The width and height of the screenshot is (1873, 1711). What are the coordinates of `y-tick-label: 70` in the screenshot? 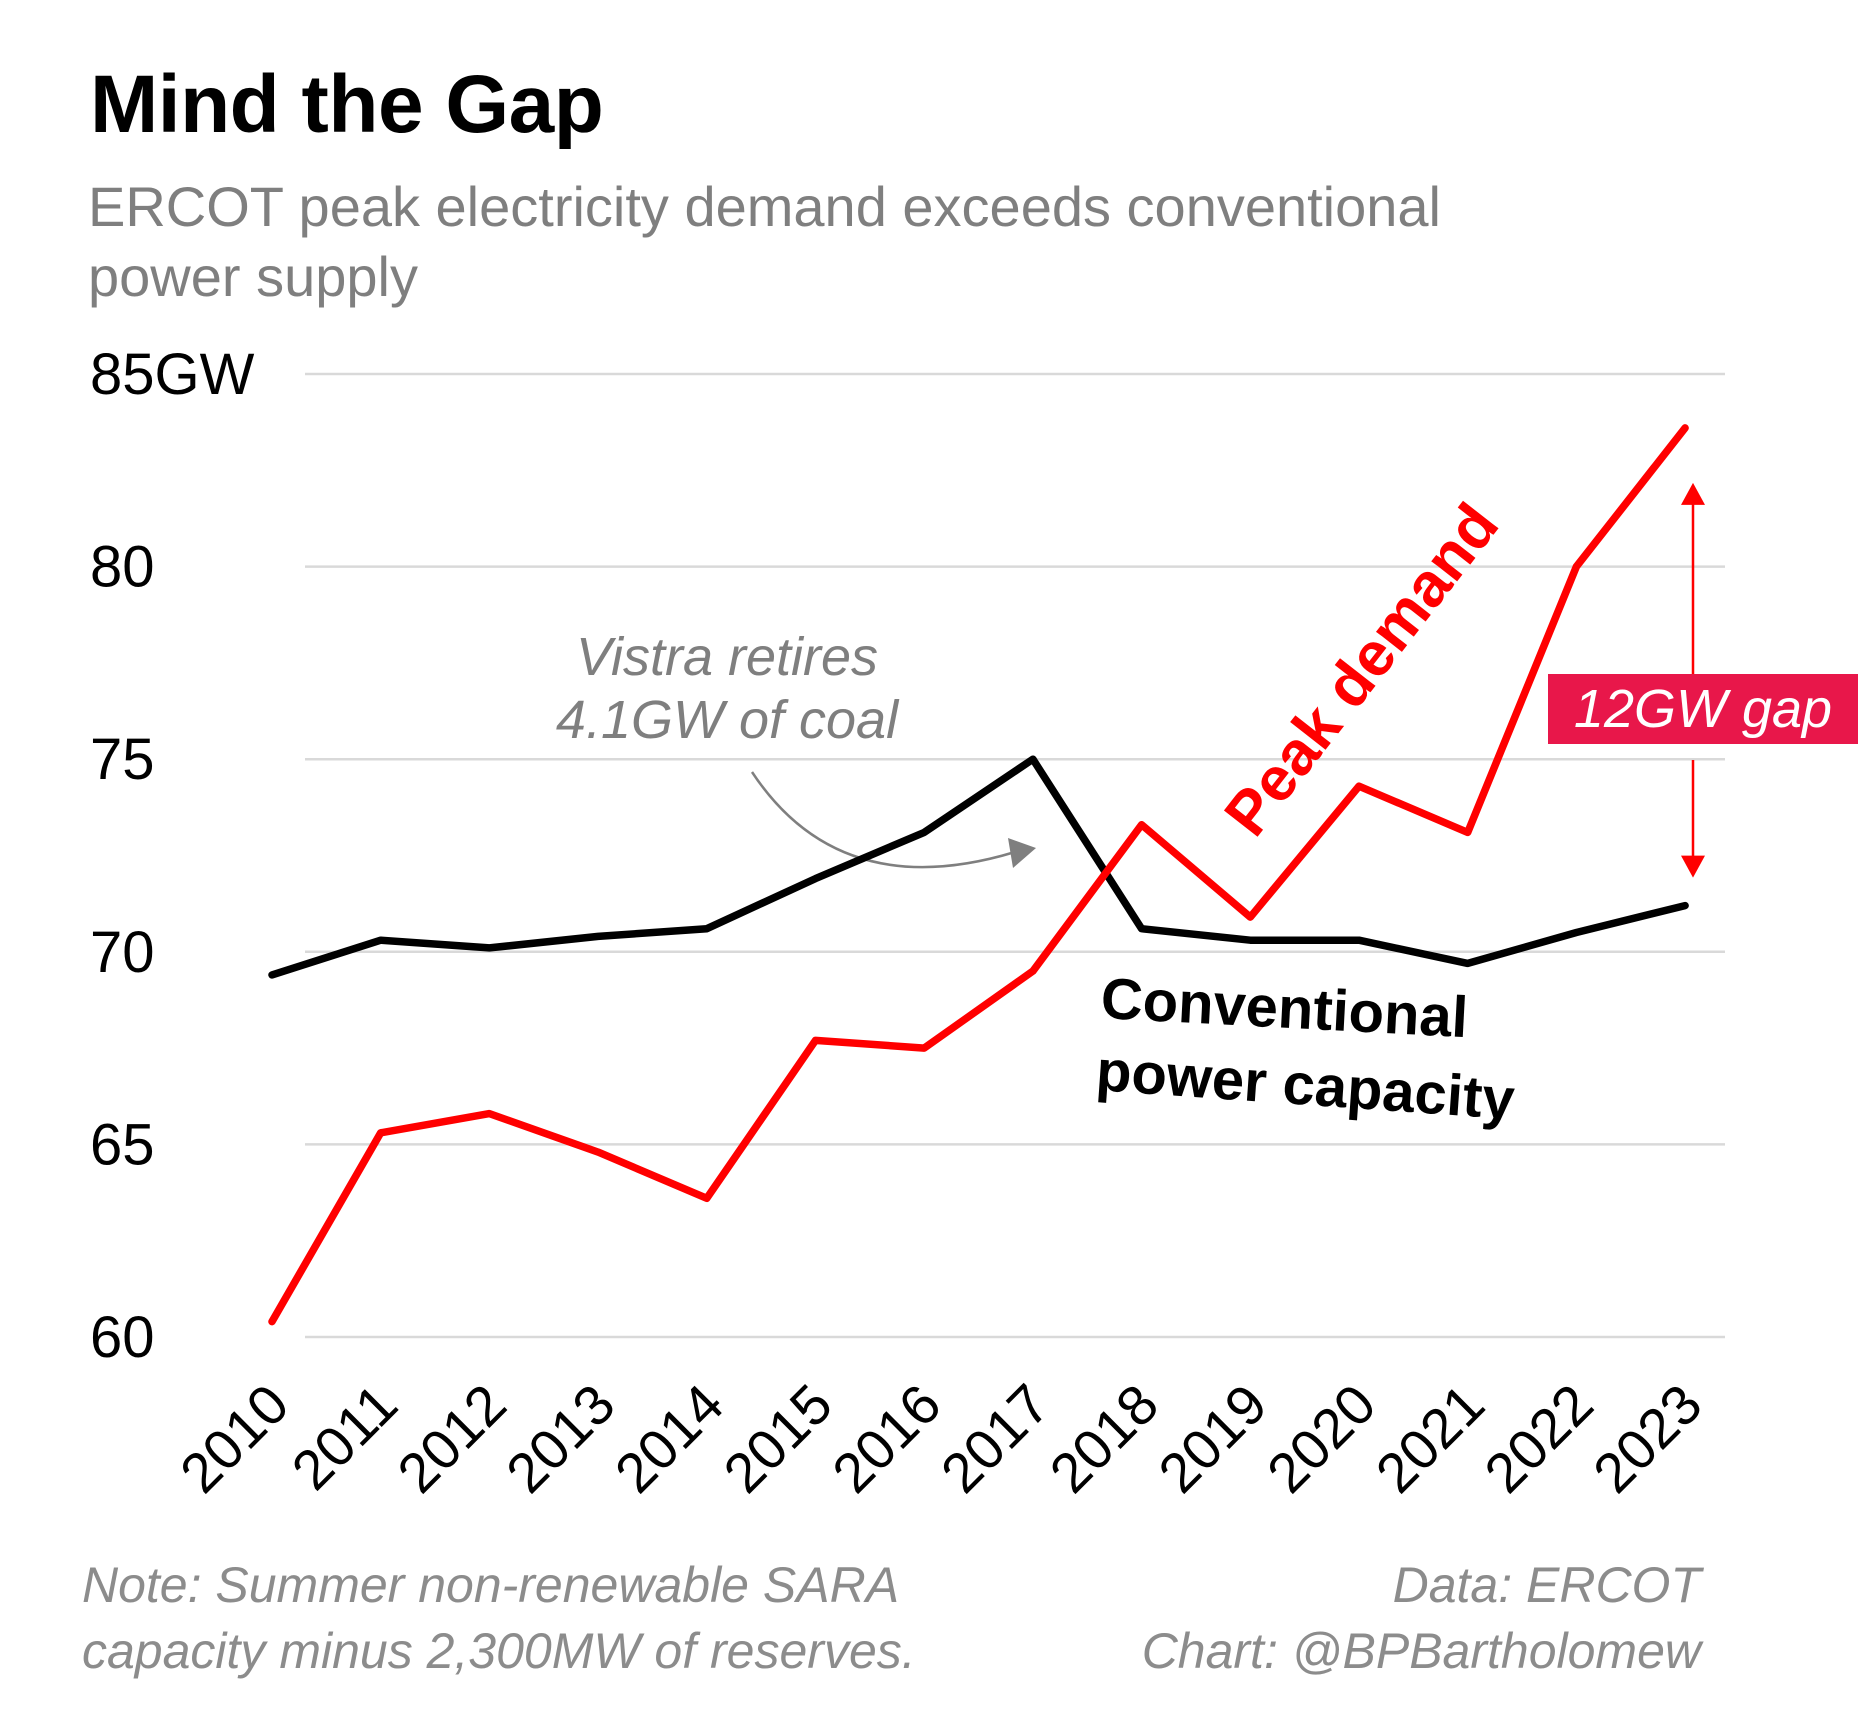 It's located at (122, 952).